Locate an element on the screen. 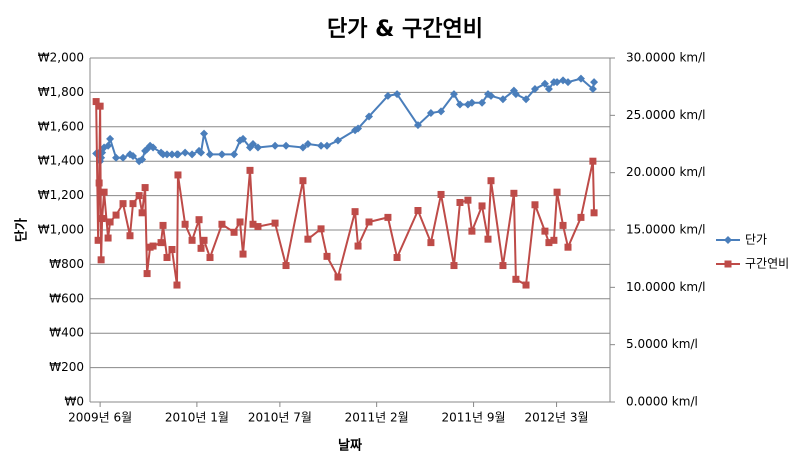 This screenshot has height=464, width=810. x-tick-label: 2011년 2월 is located at coordinates (377, 418).